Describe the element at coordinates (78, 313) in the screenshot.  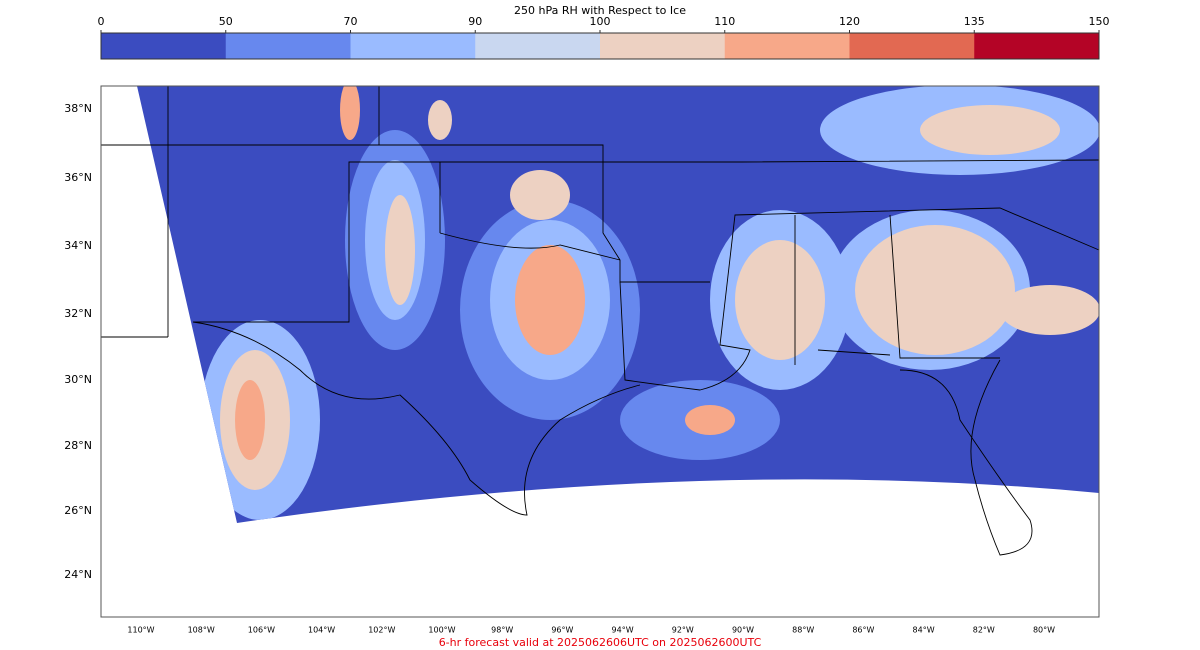
I see `lat-label: 32°N` at that location.